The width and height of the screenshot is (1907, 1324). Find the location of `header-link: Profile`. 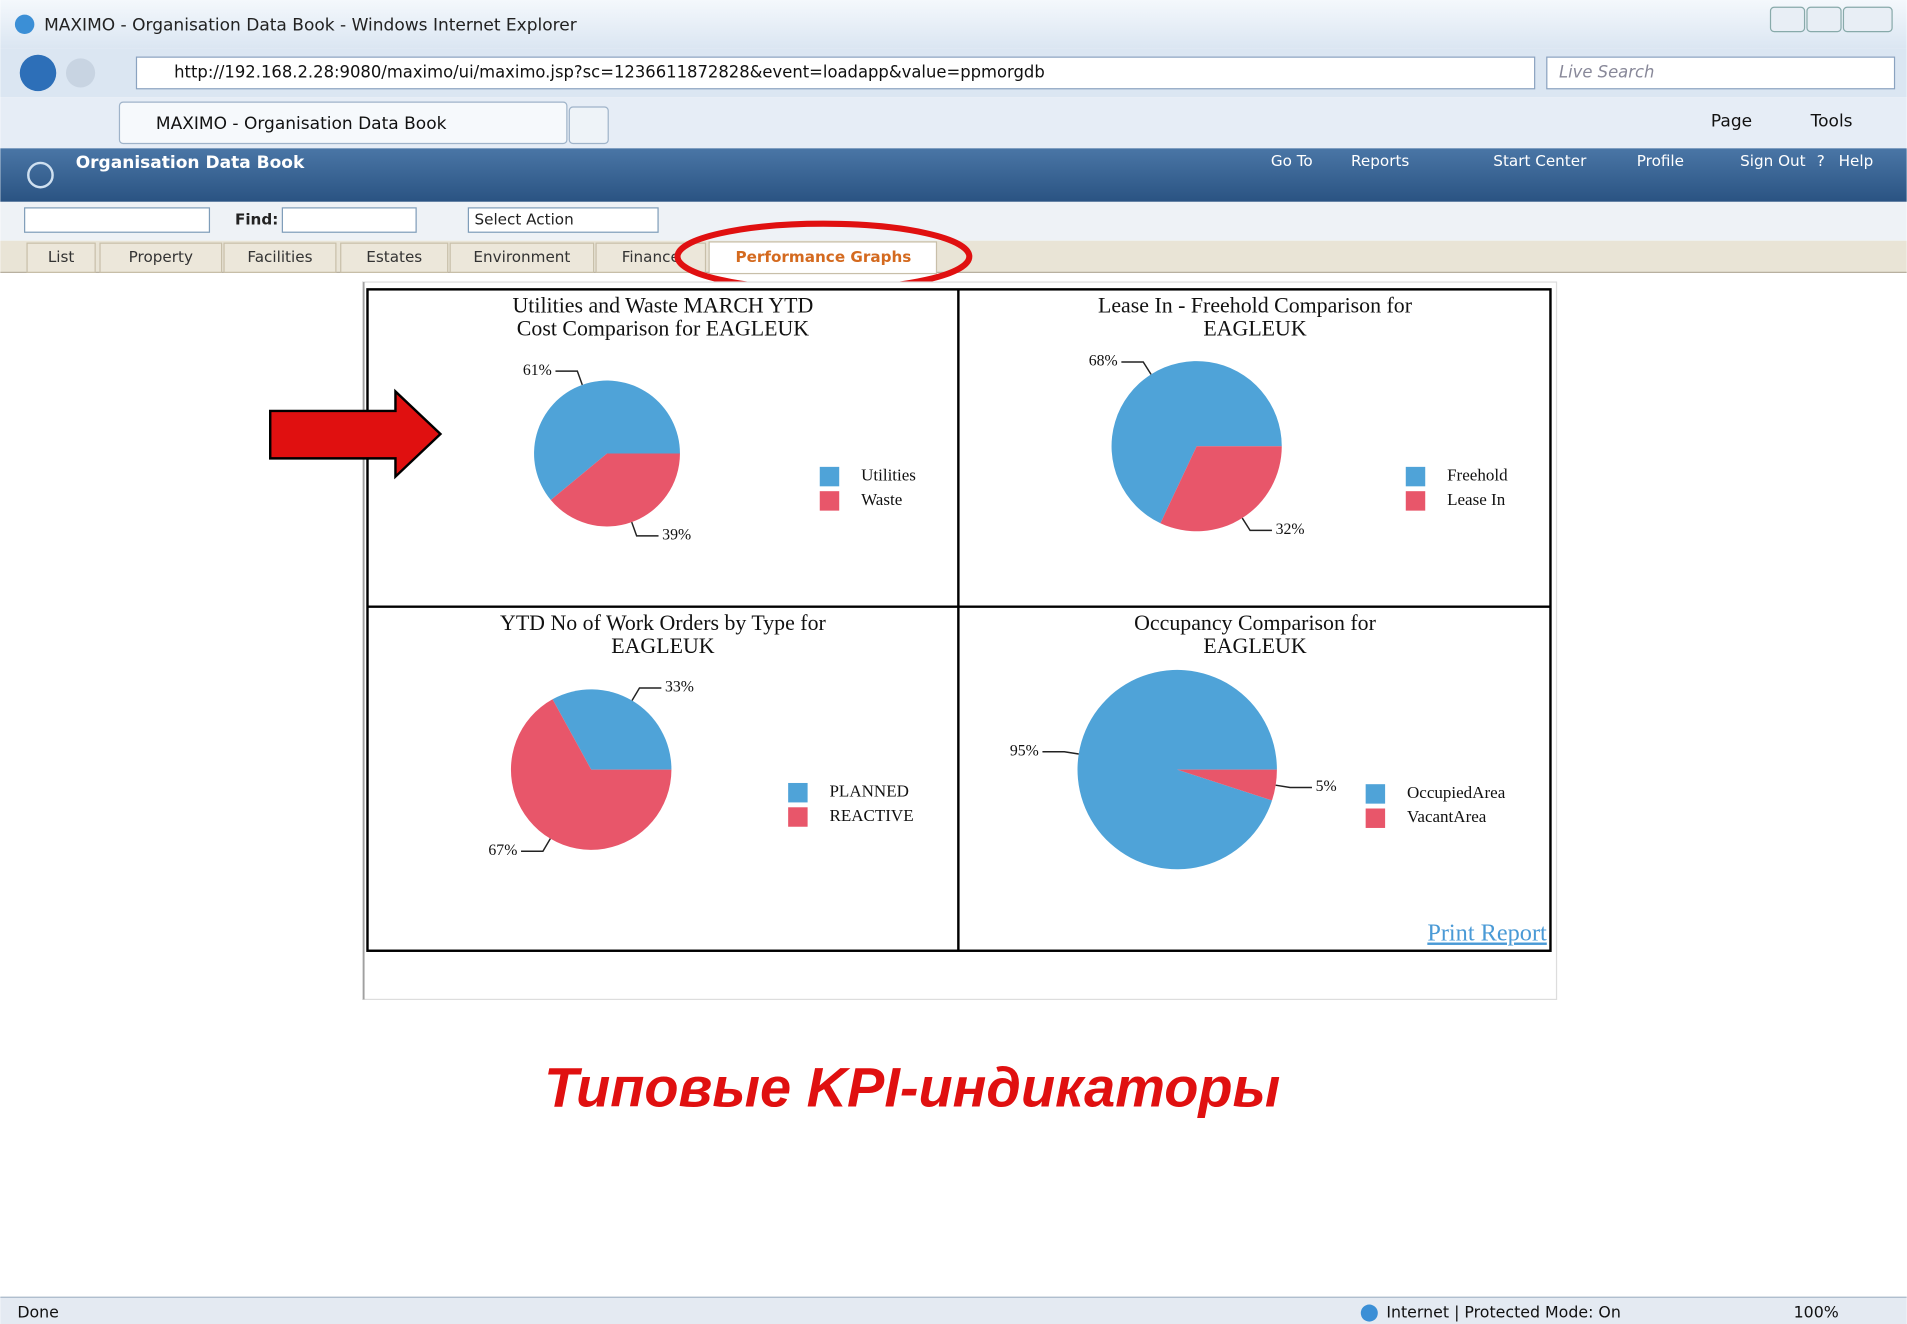

header-link: Profile is located at coordinates (1660, 161).